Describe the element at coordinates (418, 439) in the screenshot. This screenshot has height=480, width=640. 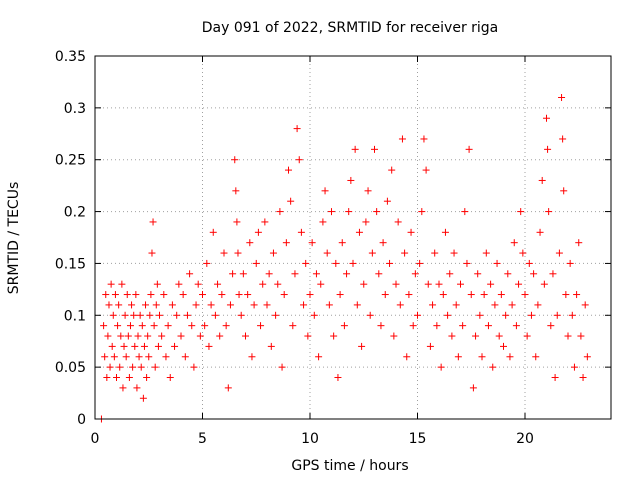
I see `x-tick-label: 15` at that location.